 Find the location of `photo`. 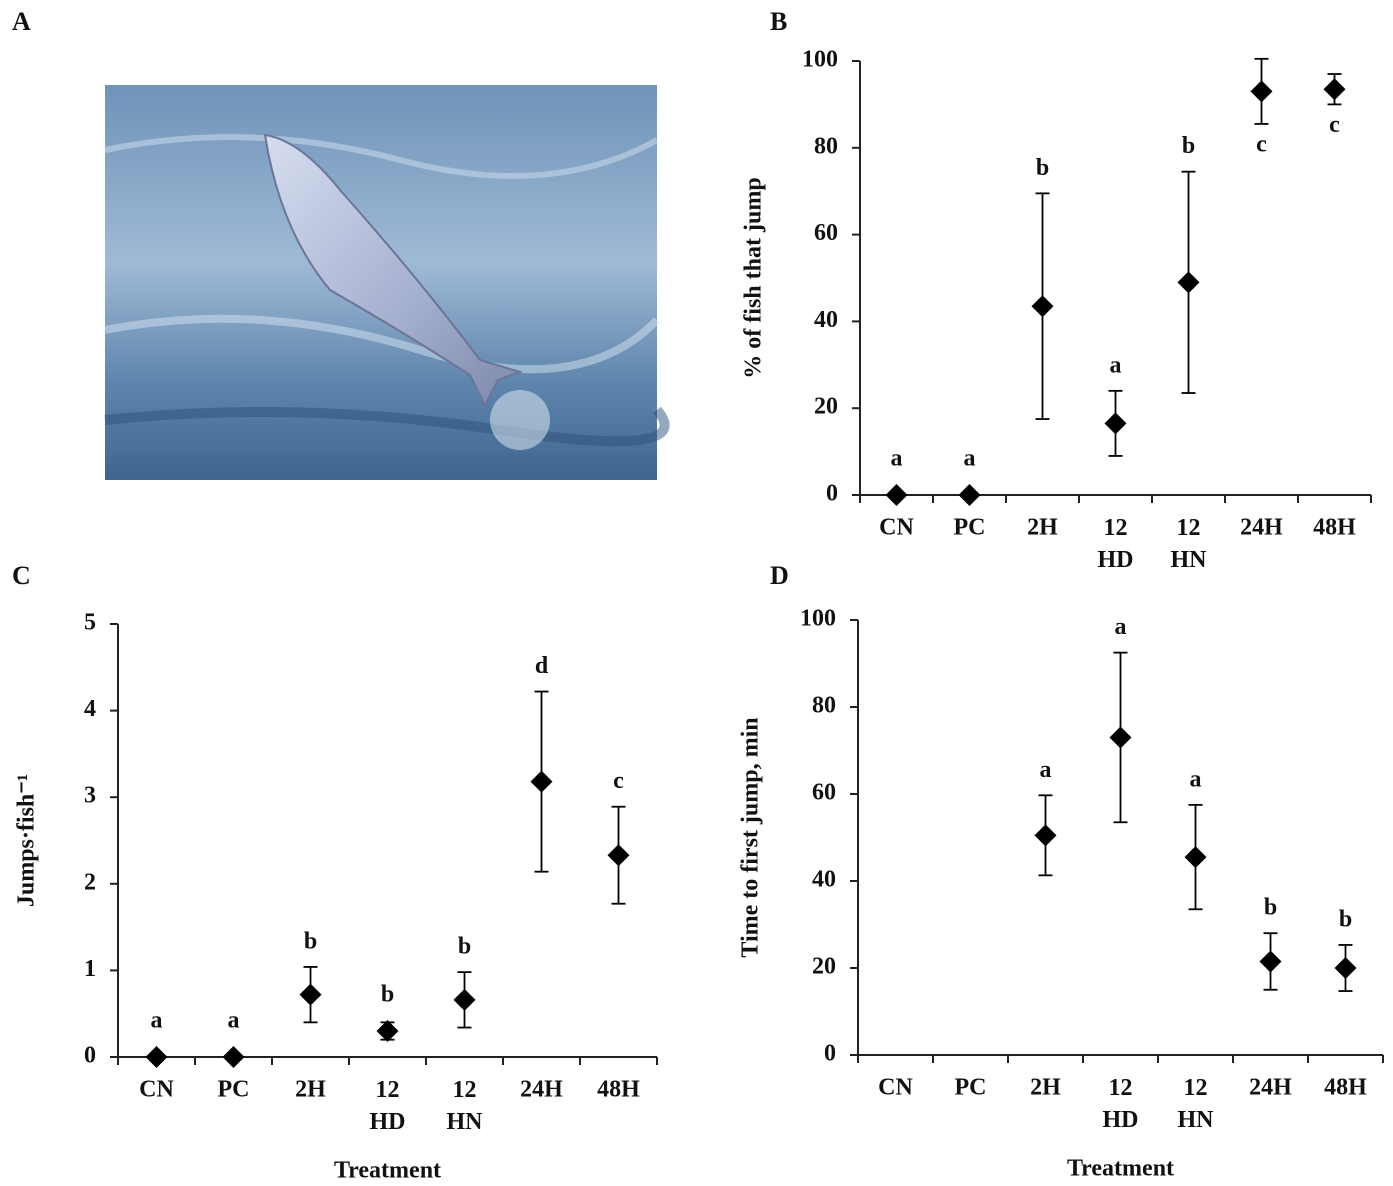

photo is located at coordinates (387, 282).